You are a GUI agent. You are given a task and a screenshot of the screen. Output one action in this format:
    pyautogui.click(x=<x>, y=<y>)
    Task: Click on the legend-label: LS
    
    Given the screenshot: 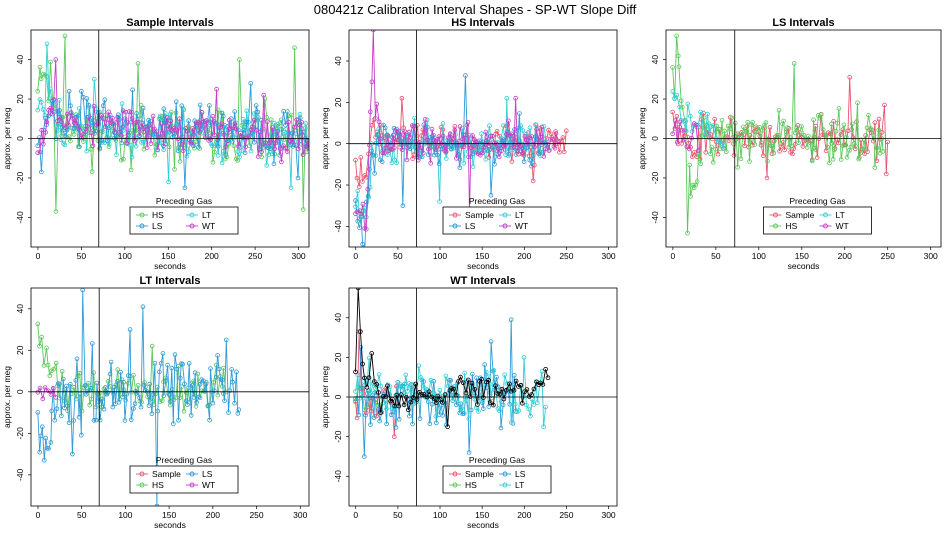 What is the action you would take?
    pyautogui.click(x=157, y=226)
    